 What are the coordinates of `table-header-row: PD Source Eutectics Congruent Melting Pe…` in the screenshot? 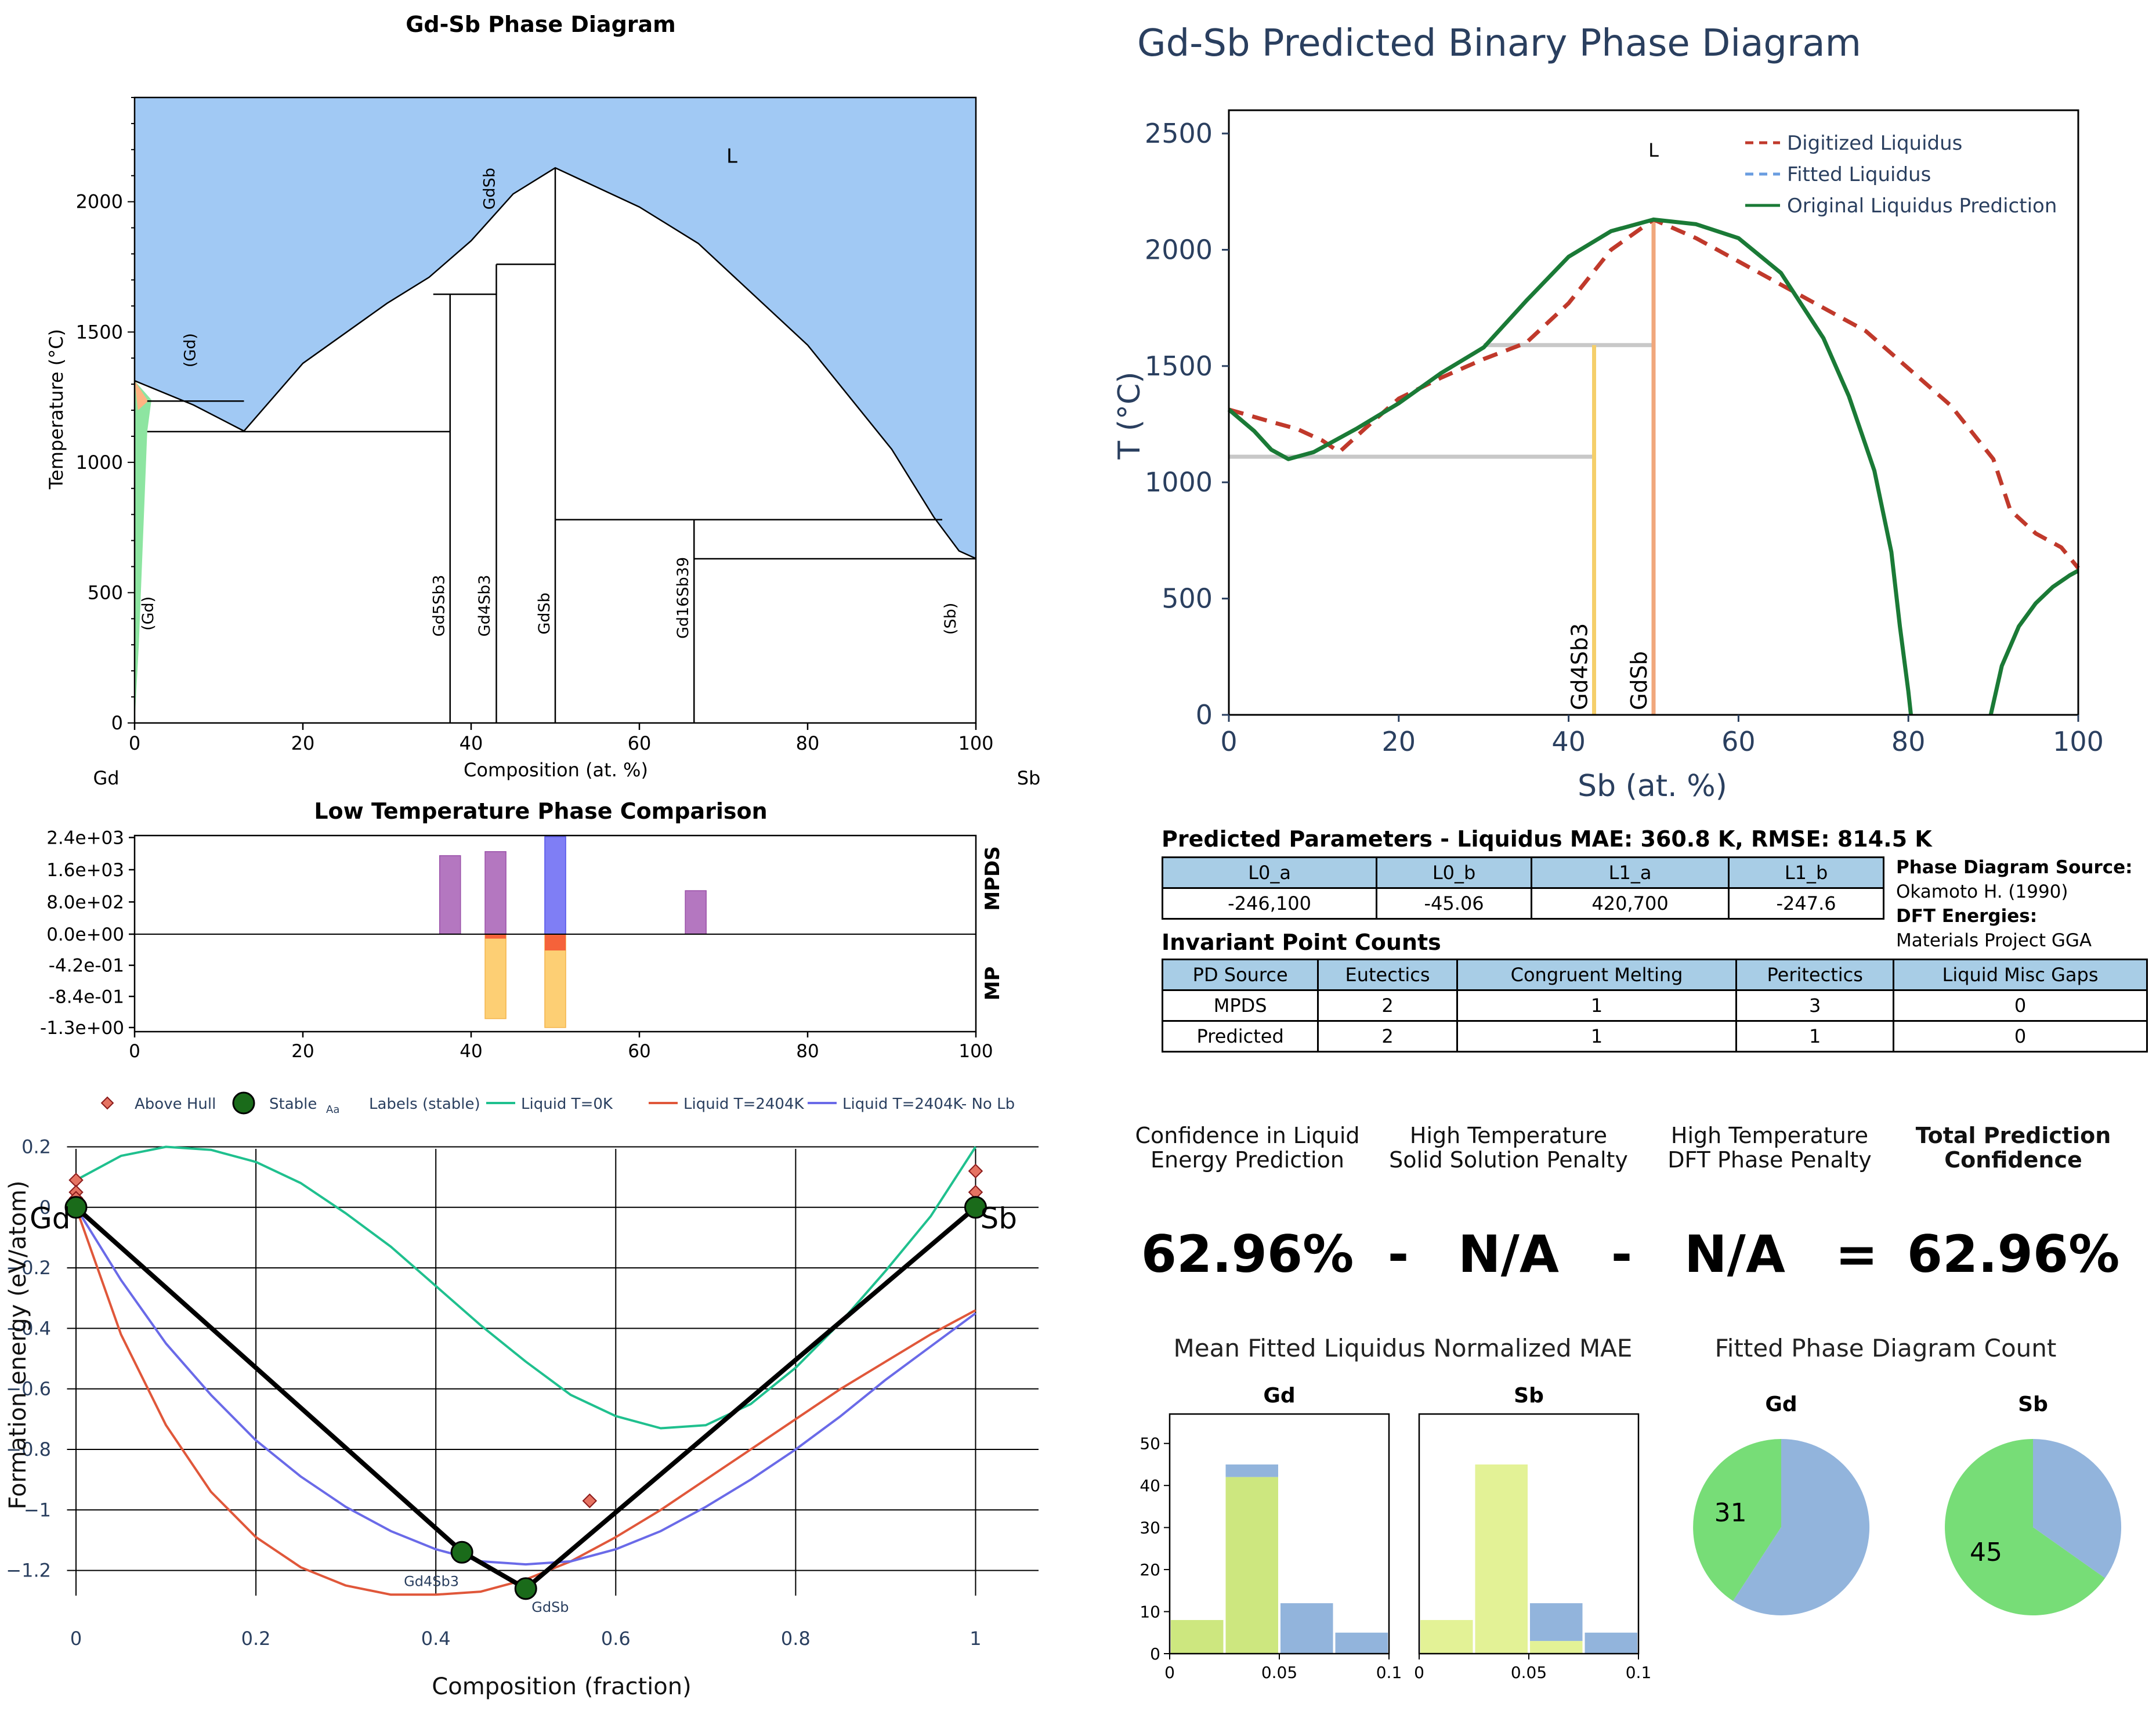 It's located at (1654, 975).